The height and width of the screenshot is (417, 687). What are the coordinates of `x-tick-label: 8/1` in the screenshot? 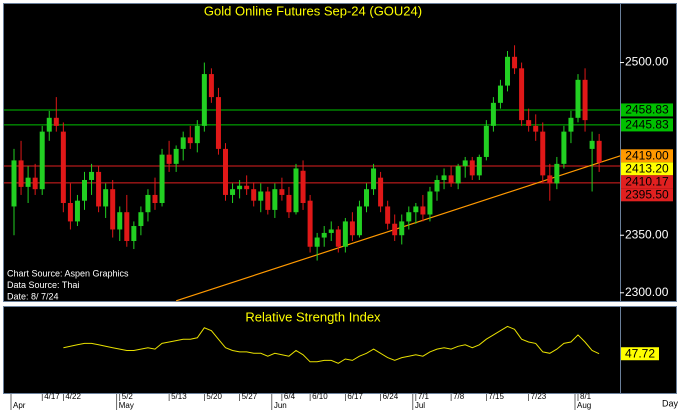 It's located at (586, 396).